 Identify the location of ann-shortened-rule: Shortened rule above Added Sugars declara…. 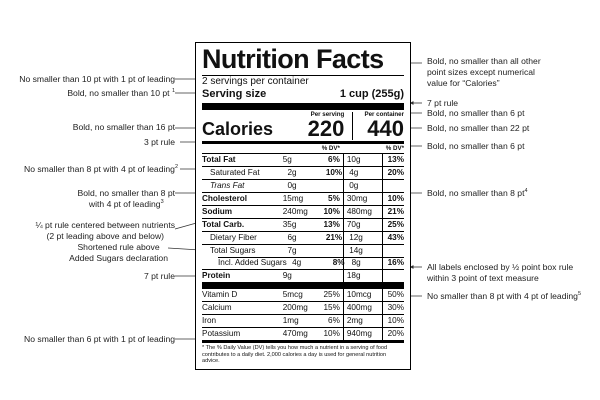
(118, 252).